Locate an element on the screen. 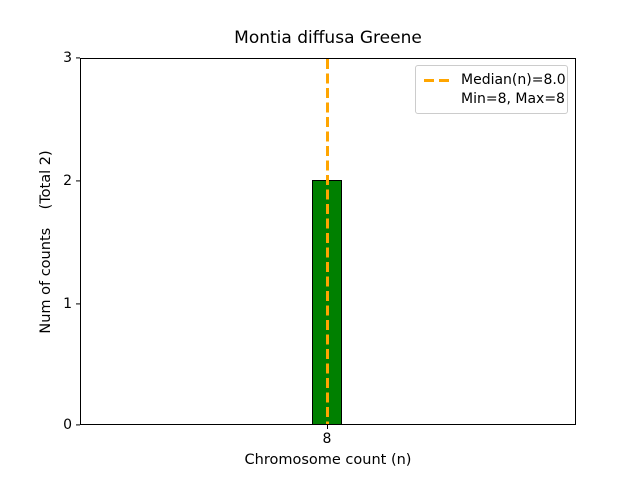 Image resolution: width=640 pixels, height=480 pixels. legend-empty-marker is located at coordinates (437, 98).